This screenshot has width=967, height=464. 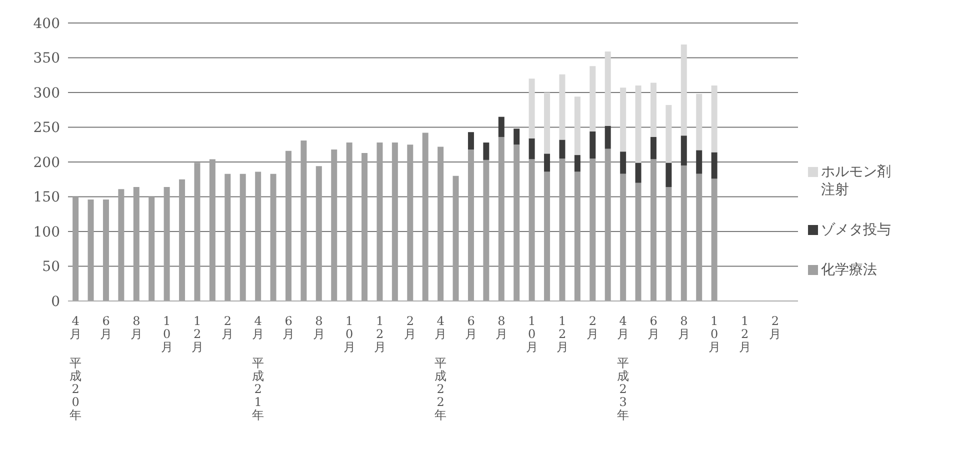 What do you see at coordinates (258, 389) in the screenshot?
I see `text: 平成21年` at bounding box center [258, 389].